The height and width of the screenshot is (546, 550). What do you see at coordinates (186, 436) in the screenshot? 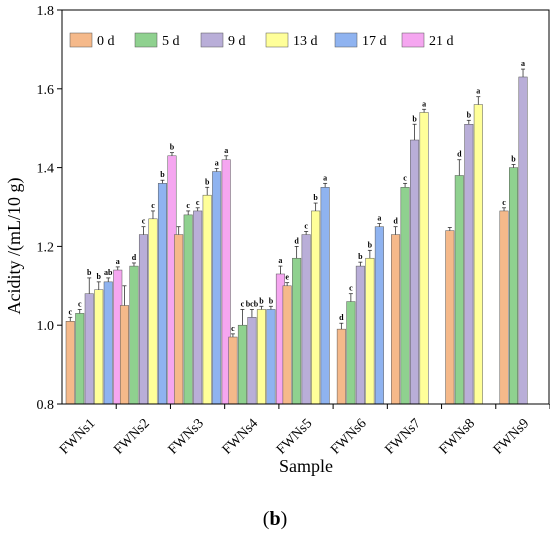
I see `x-tick-label: FWNs3` at bounding box center [186, 436].